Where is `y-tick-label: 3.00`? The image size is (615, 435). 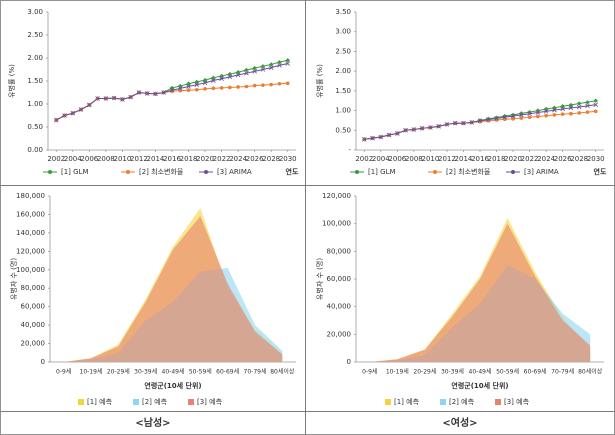 y-tick-label: 3.00 is located at coordinates (35, 12).